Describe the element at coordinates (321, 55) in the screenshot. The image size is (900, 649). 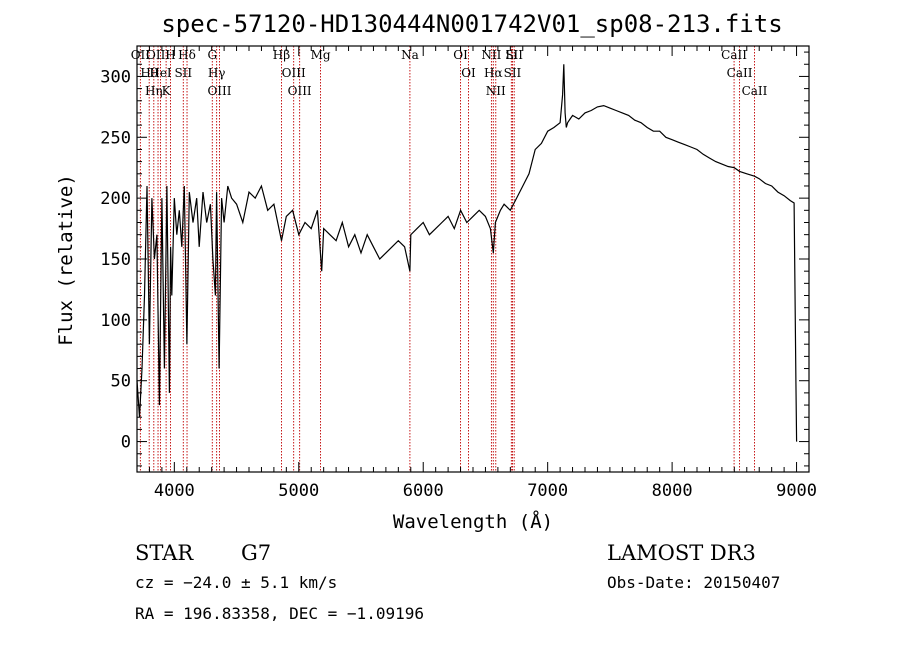
I see `spectral-line-label: Mg` at that location.